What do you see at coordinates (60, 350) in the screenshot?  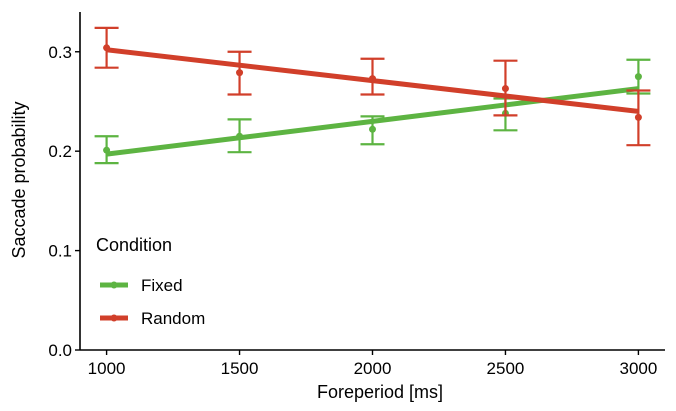 I see `y-tick-label: 0.0` at bounding box center [60, 350].